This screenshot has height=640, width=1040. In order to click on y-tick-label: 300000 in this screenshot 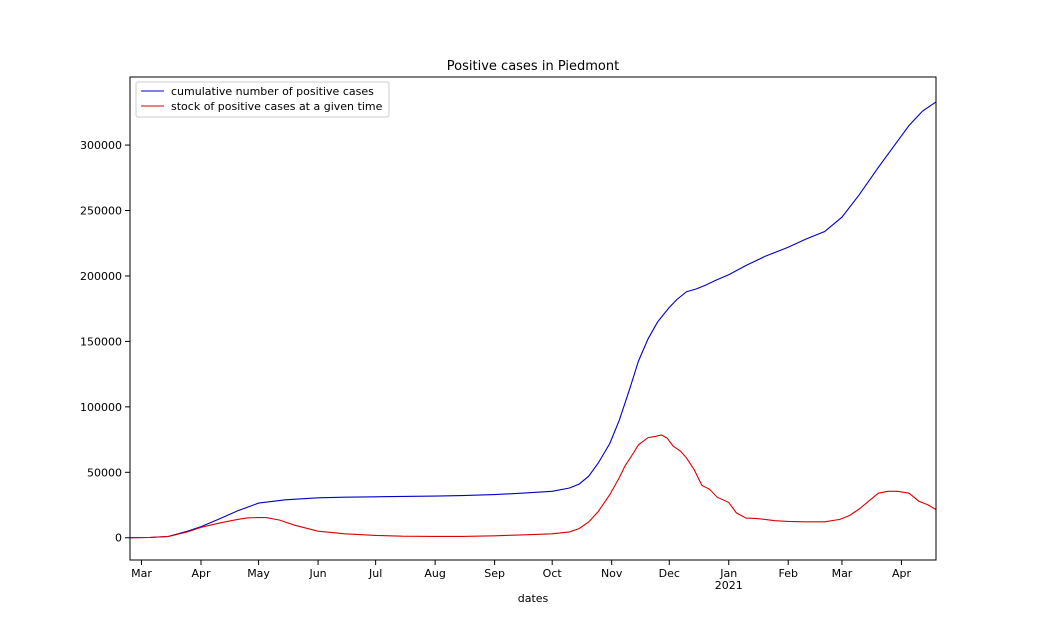, I will do `click(101, 145)`.